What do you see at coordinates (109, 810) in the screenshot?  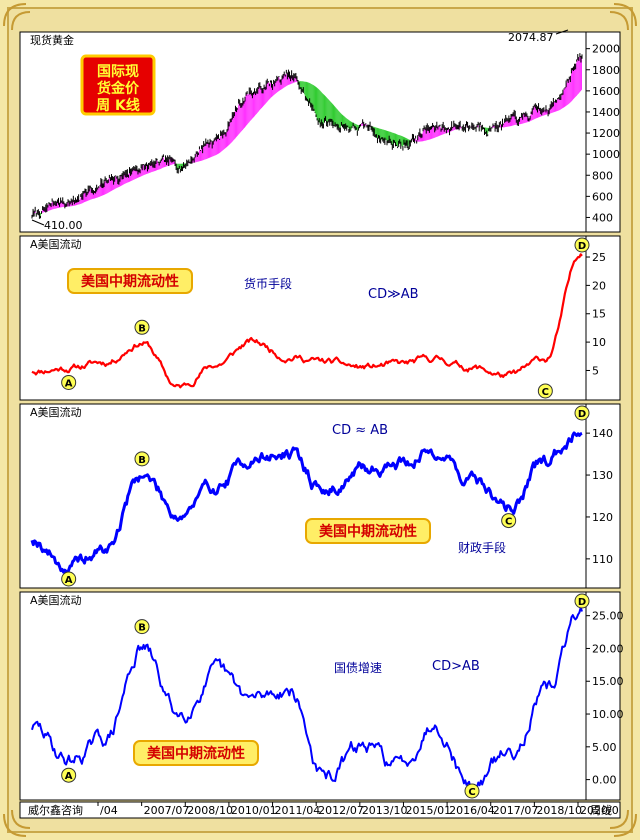 I see `x-tick-label: /04` at bounding box center [109, 810].